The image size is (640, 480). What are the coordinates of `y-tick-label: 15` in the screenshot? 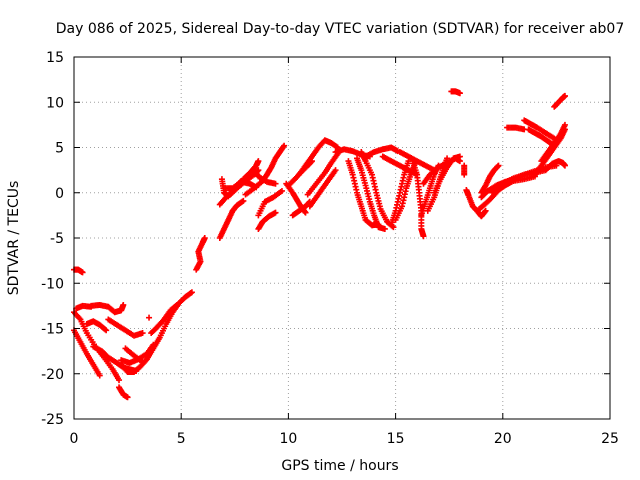 It's located at (55, 58).